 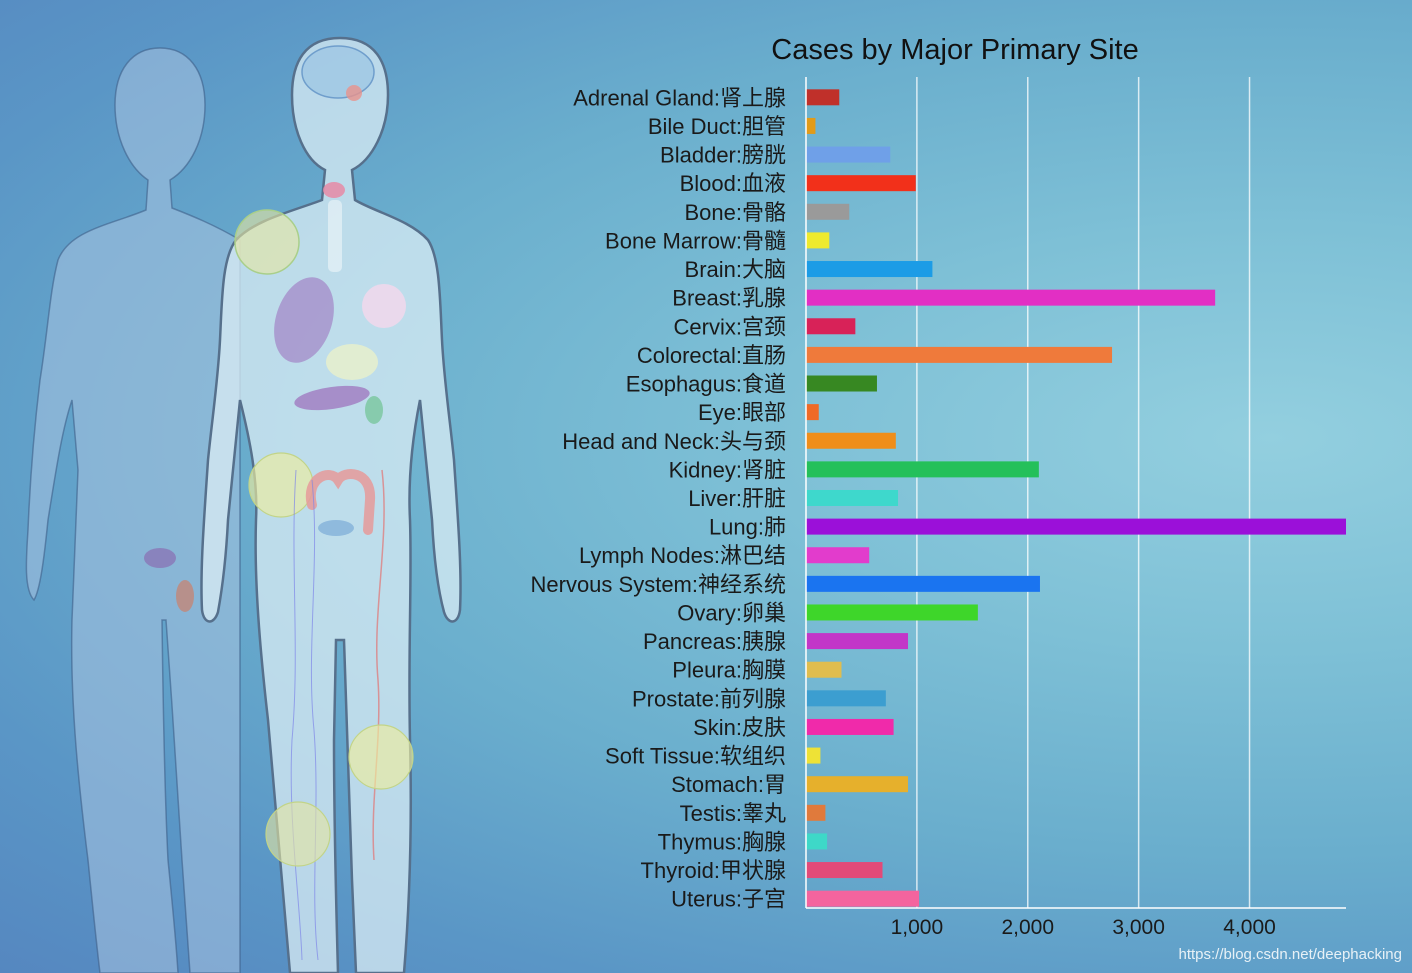 What do you see at coordinates (722, 841) in the screenshot?
I see `category-label: Thymus:胸腺` at bounding box center [722, 841].